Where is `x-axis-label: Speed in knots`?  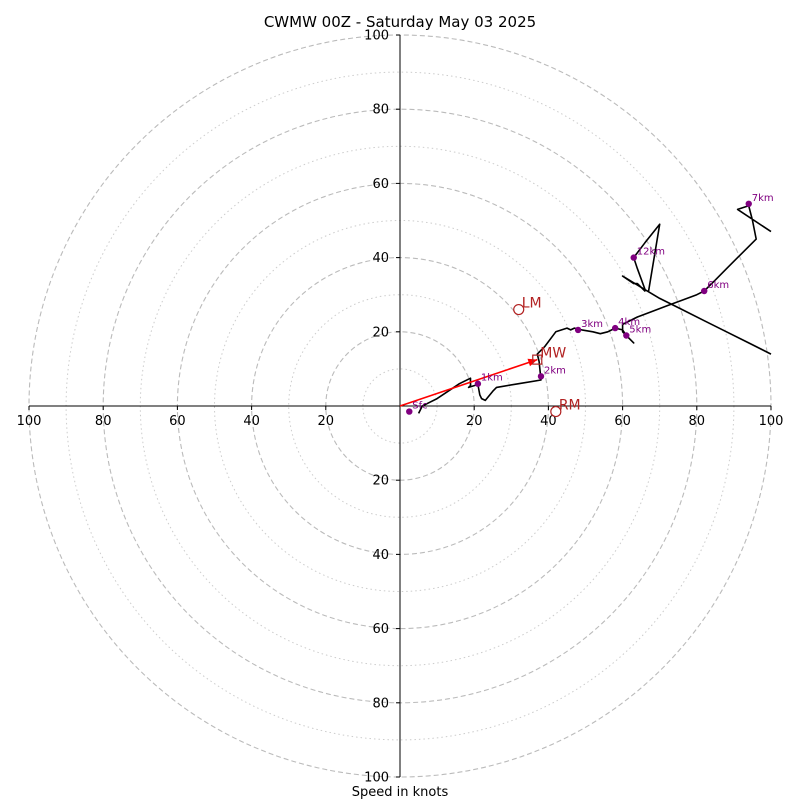
x-axis-label: Speed in knots is located at coordinates (400, 792).